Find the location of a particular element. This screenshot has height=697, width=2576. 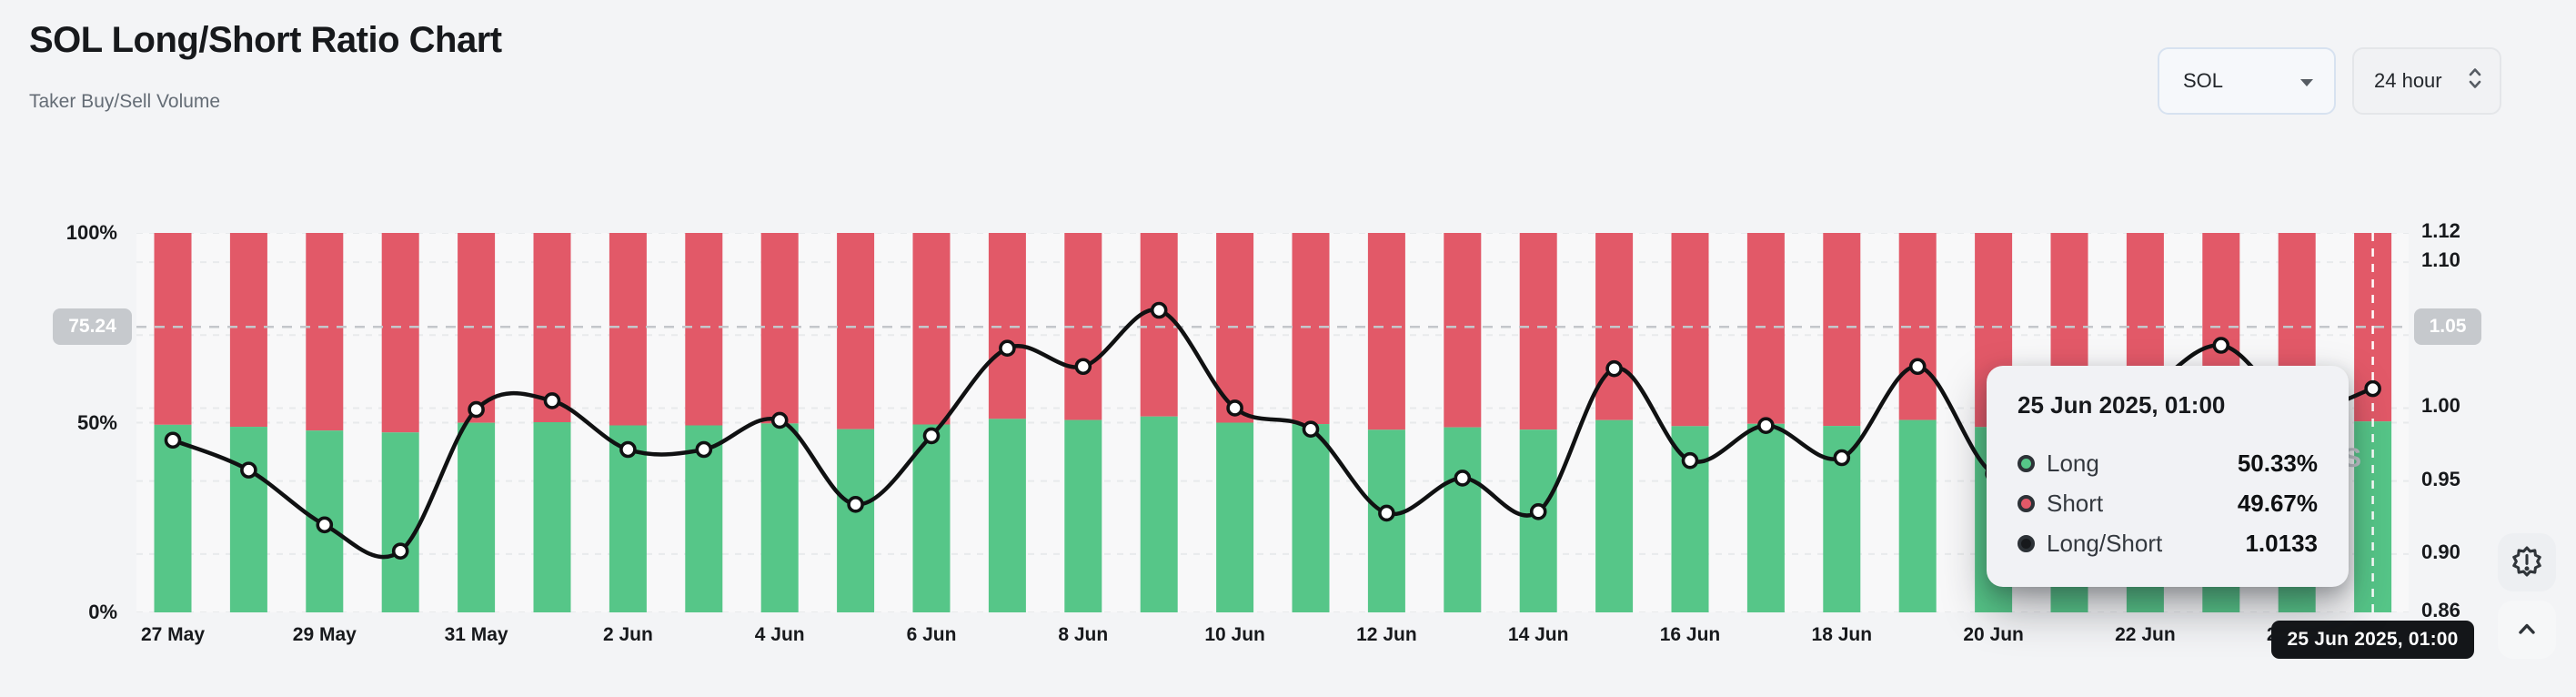

chevron-up-icon is located at coordinates (2527, 630).